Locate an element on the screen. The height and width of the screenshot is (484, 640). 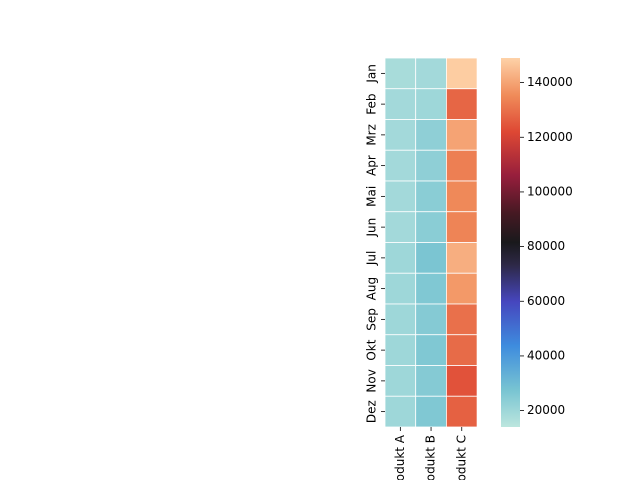
column-label: Produkt C is located at coordinates (461, 457).